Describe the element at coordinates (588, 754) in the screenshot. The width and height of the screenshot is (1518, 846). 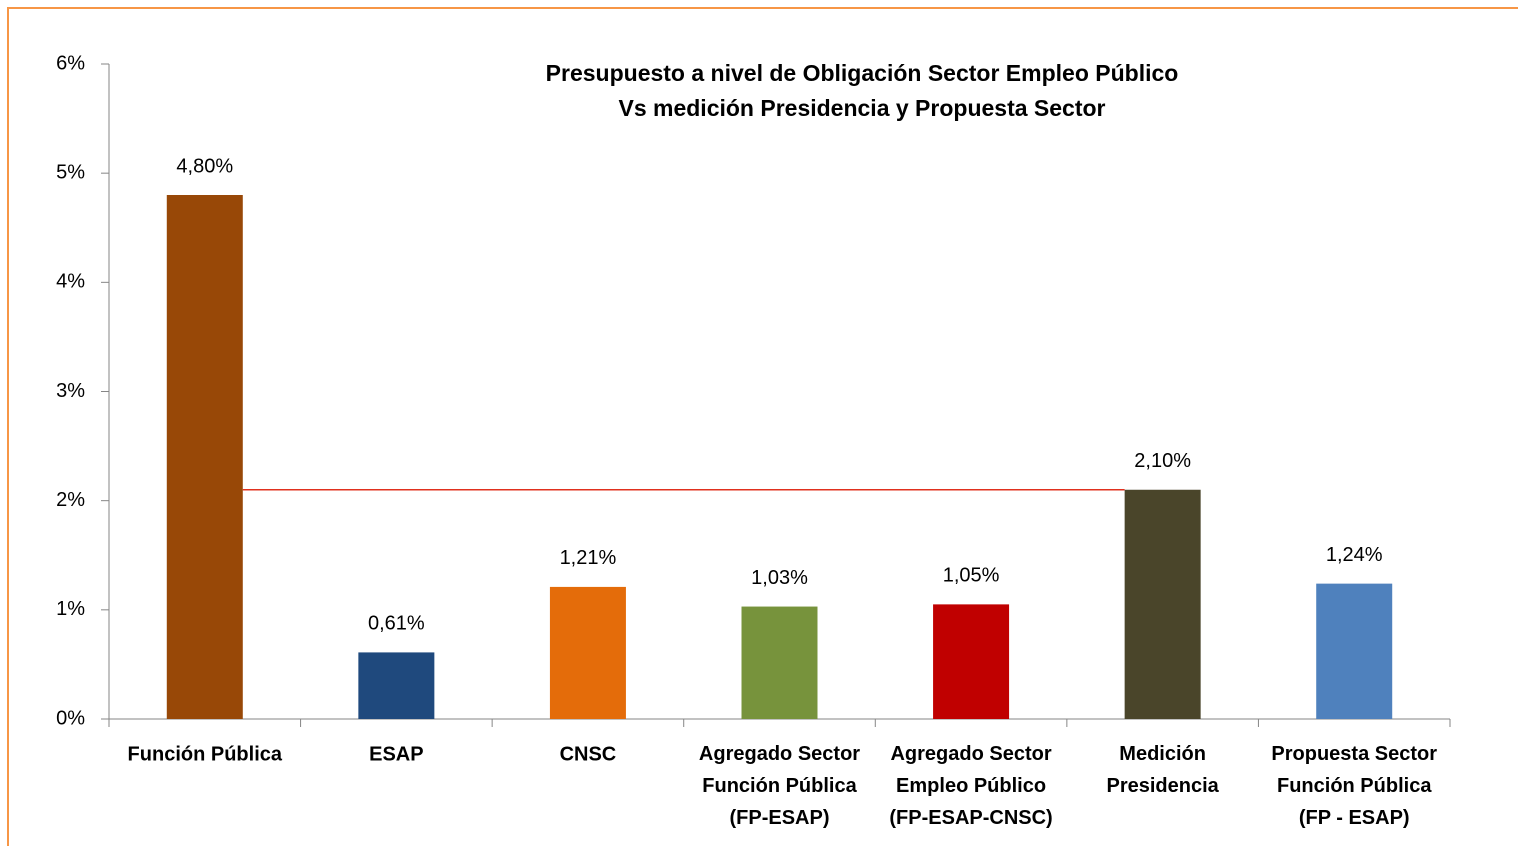
I see `x-tick-label: CNSC` at that location.